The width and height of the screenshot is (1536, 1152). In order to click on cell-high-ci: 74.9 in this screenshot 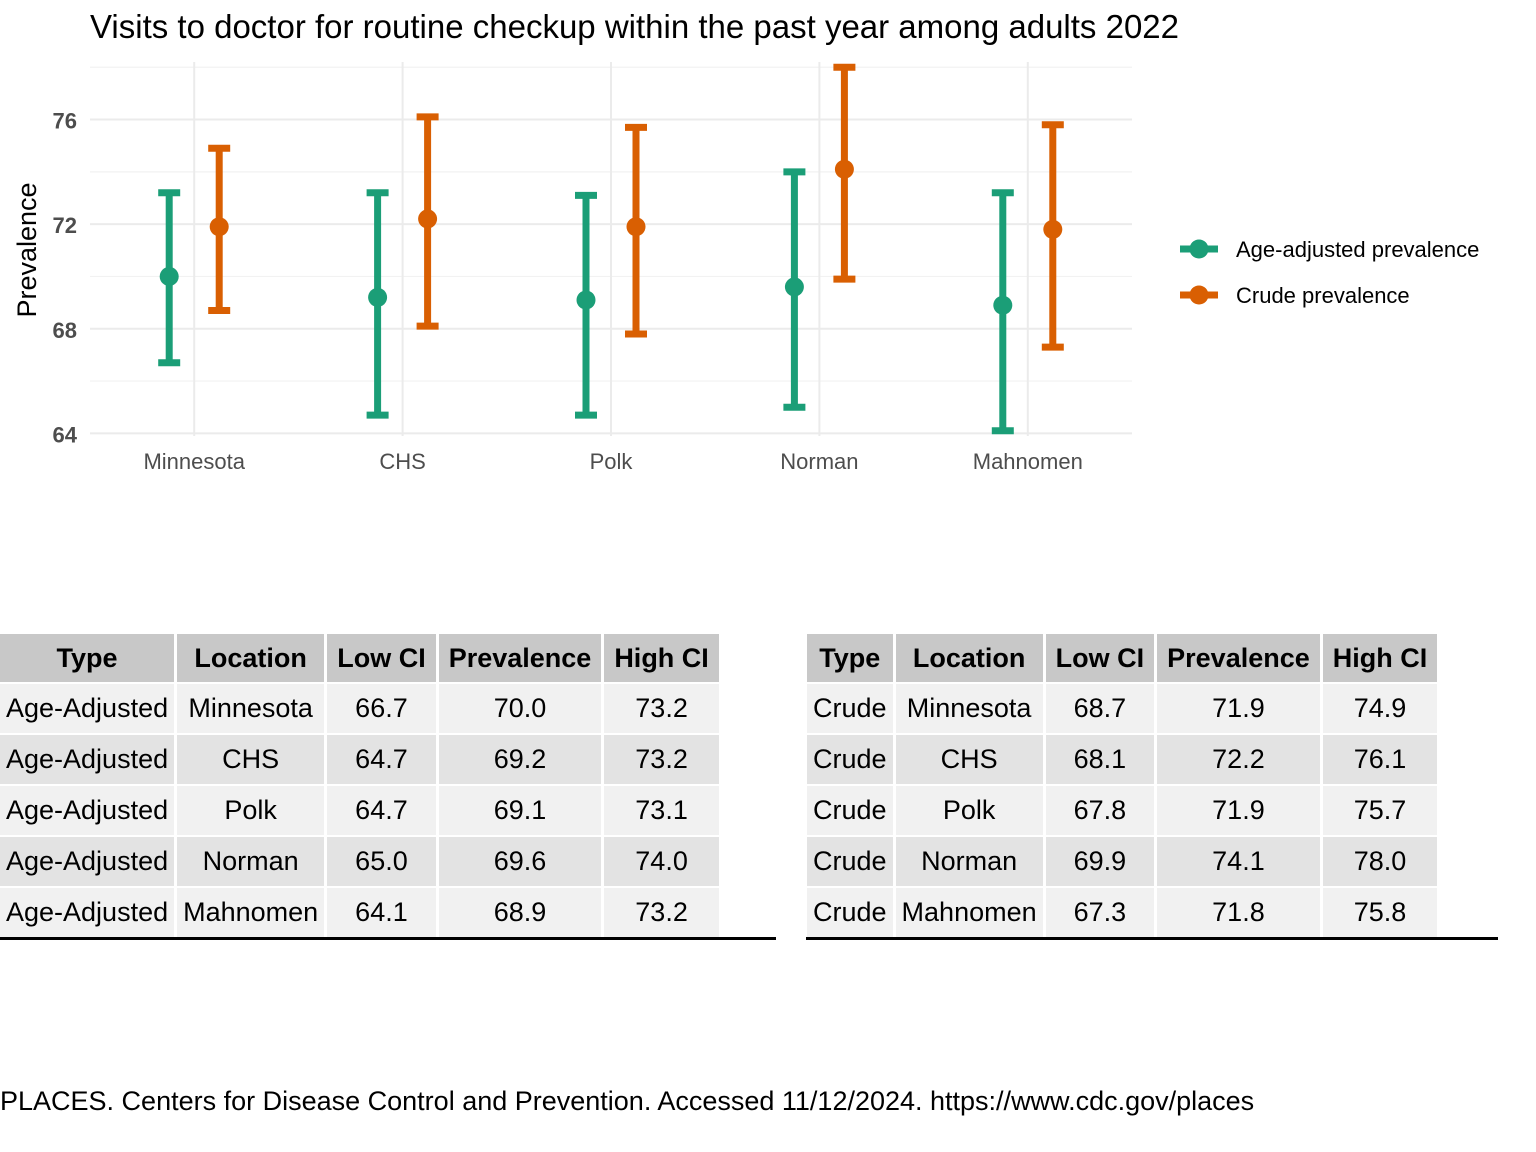, I will do `click(1380, 708)`.